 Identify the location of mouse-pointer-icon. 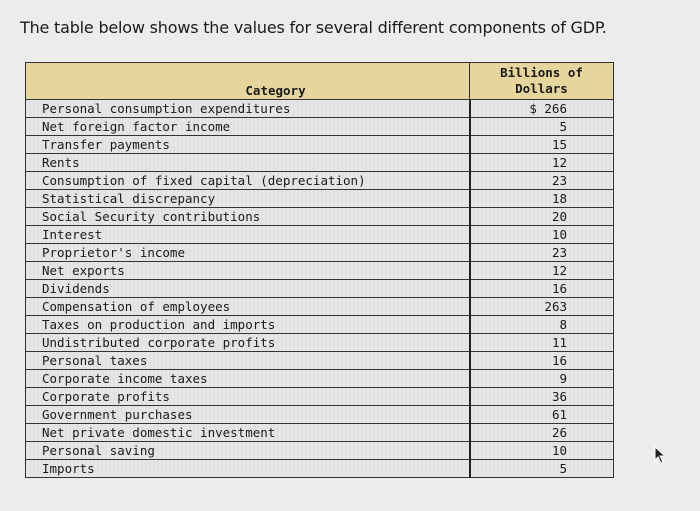
(660, 455).